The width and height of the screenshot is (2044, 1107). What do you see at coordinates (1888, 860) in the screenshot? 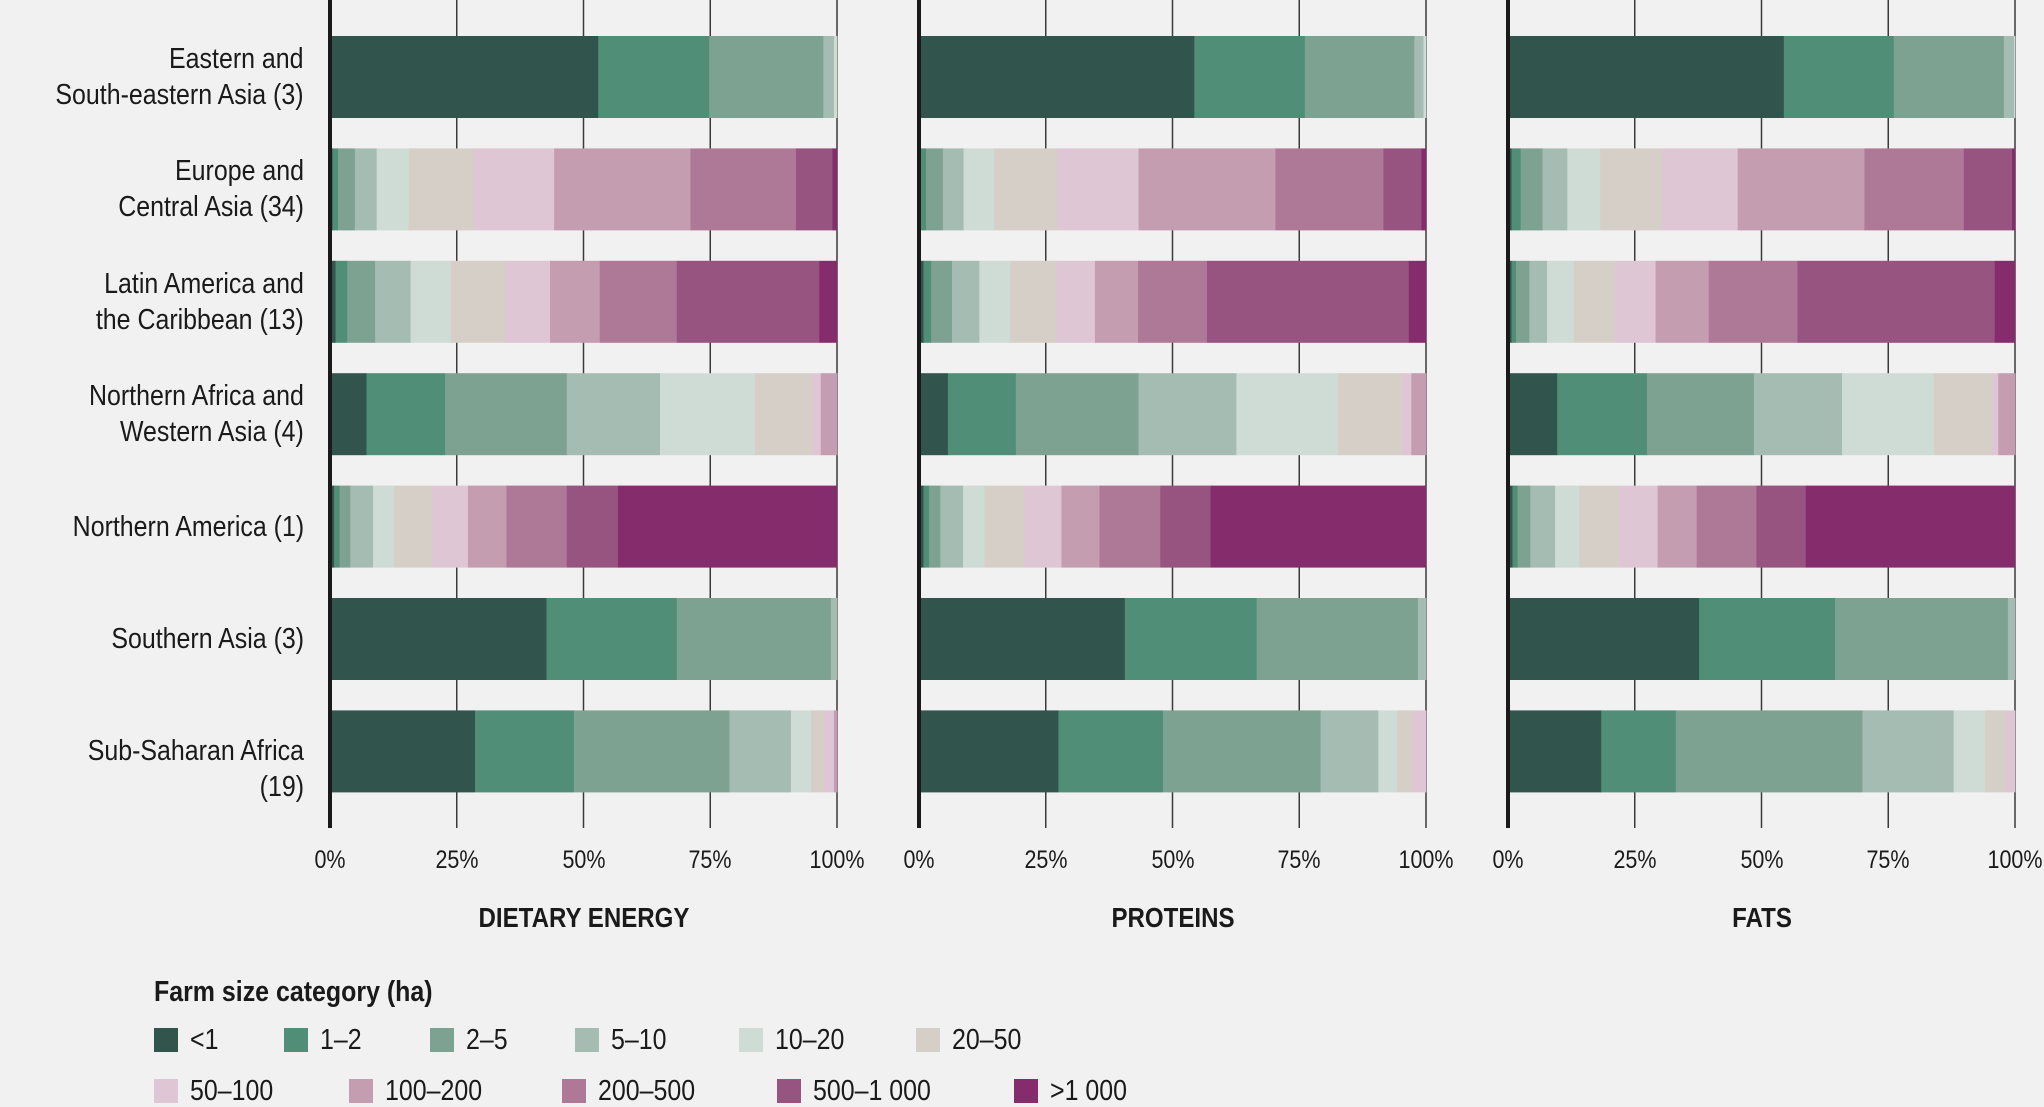
I see `x-tick-label: 75%` at bounding box center [1888, 860].